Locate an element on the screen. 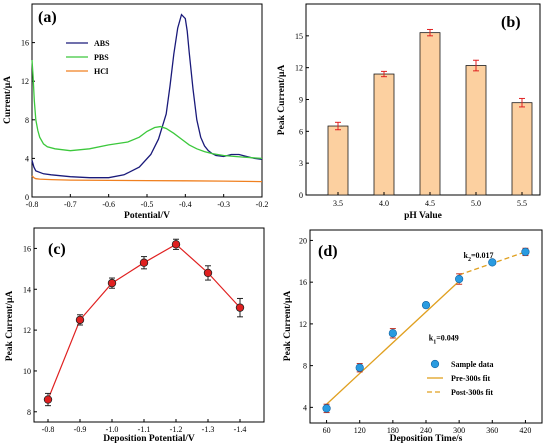  panel-c-x-ticks: -0.8 -0.9 -1.0 -1.1 -1.2 -1.3 -1.4 is located at coordinates (144, 426).